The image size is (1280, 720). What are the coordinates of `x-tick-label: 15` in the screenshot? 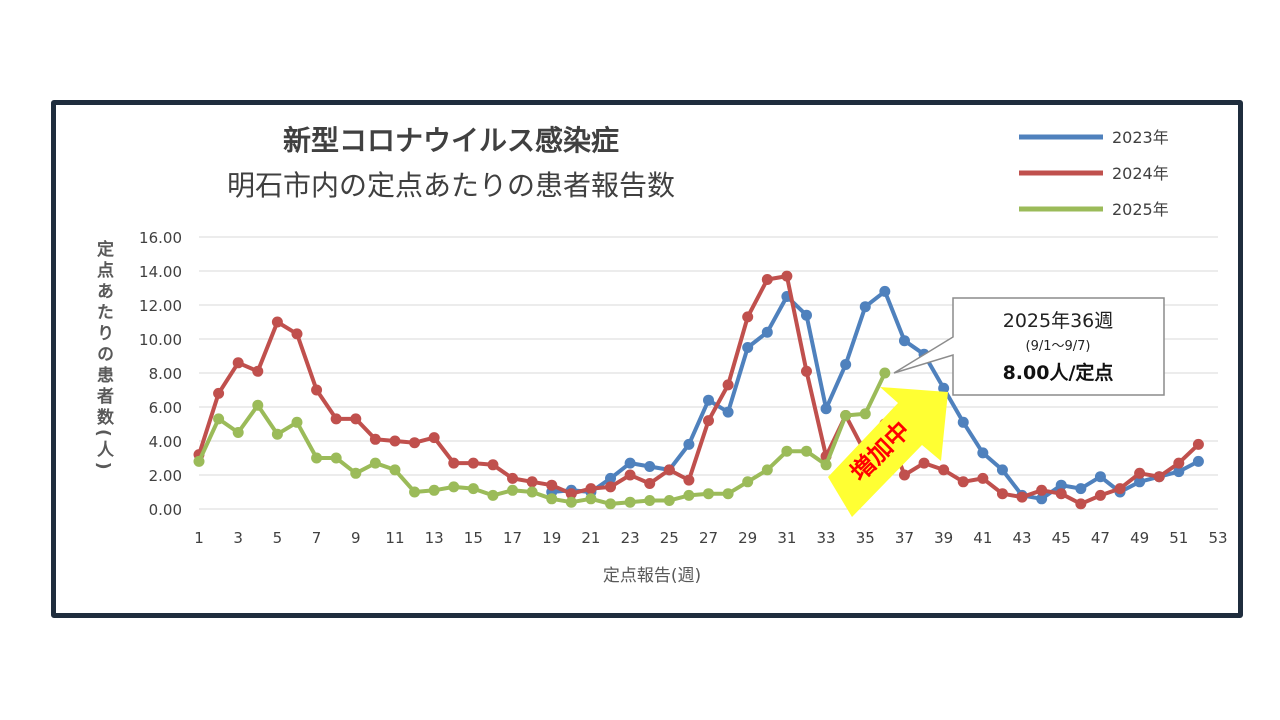 It's located at (473, 538).